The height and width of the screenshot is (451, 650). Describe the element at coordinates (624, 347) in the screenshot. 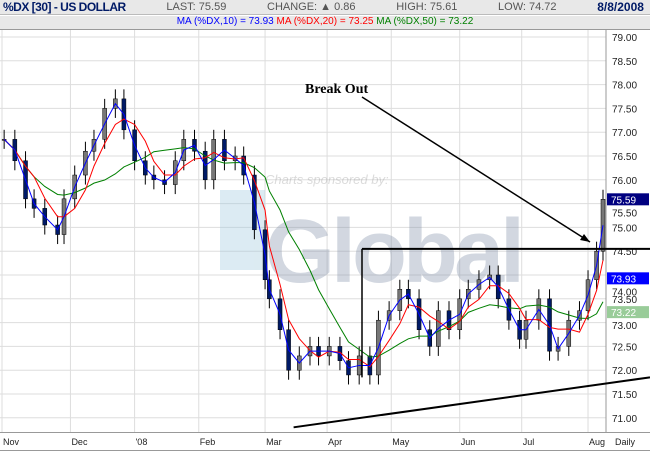

I see `y-tick-label: 72.50` at that location.